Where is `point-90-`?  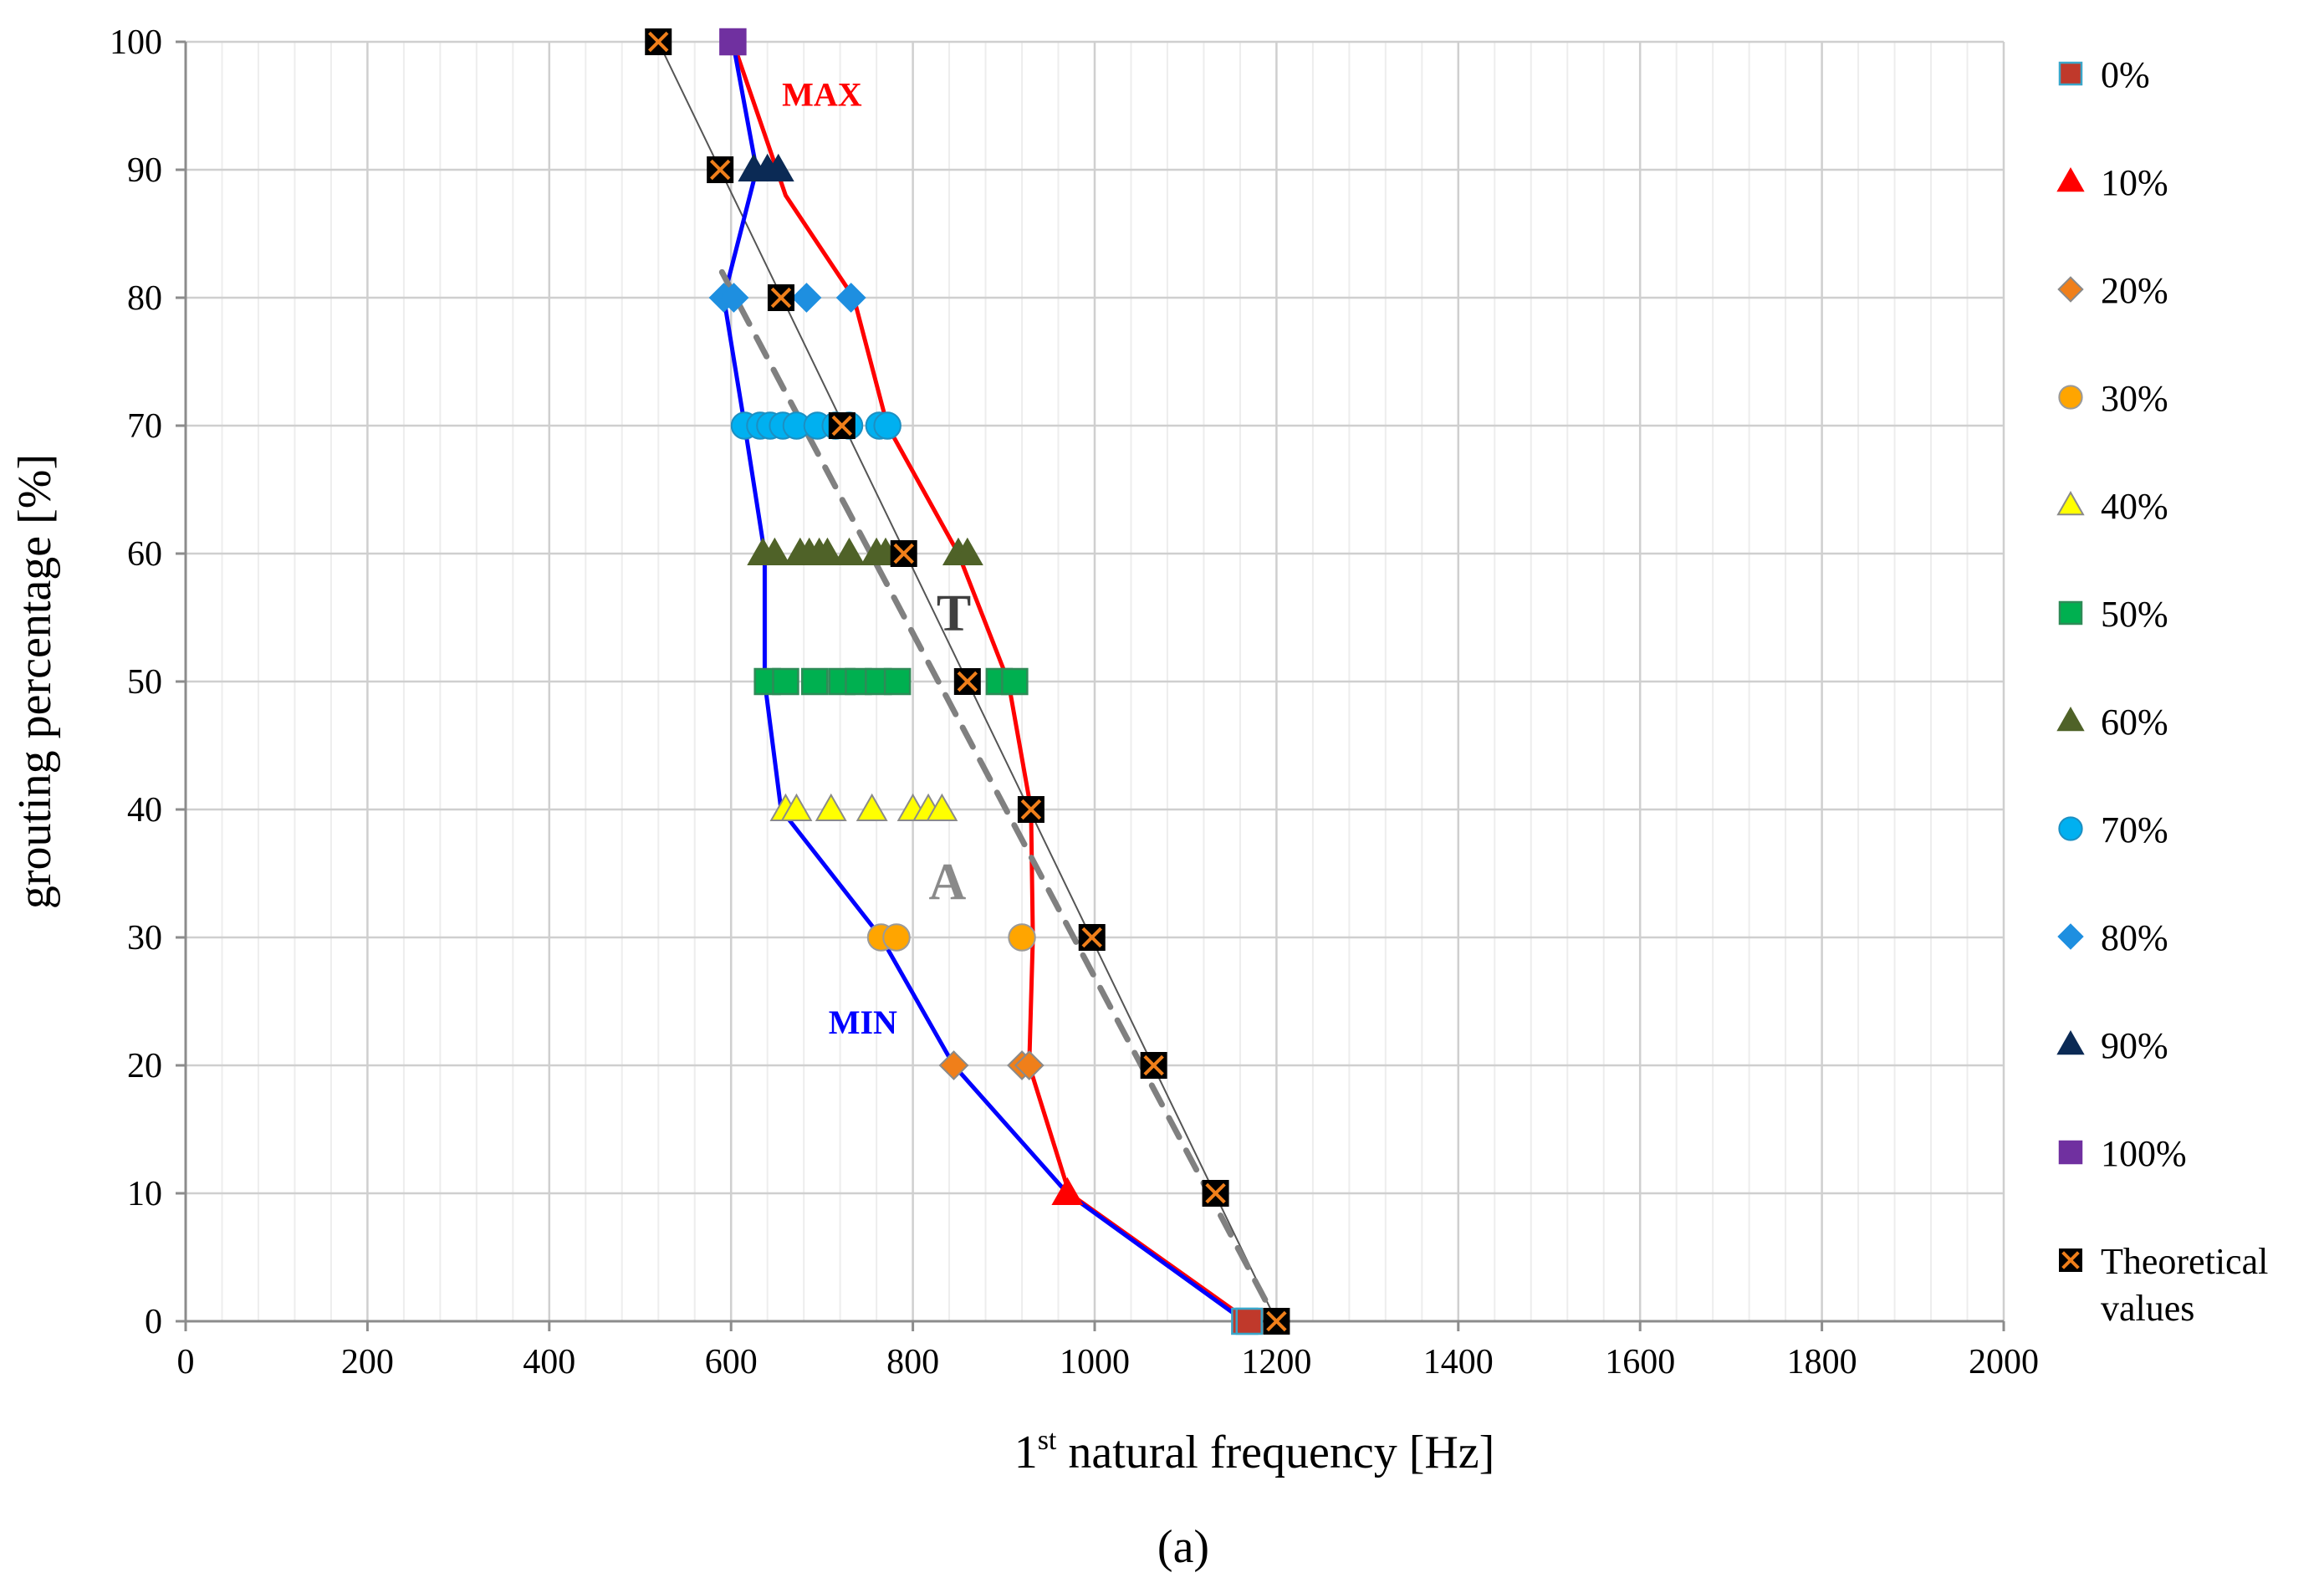 point-90- is located at coordinates (778, 167).